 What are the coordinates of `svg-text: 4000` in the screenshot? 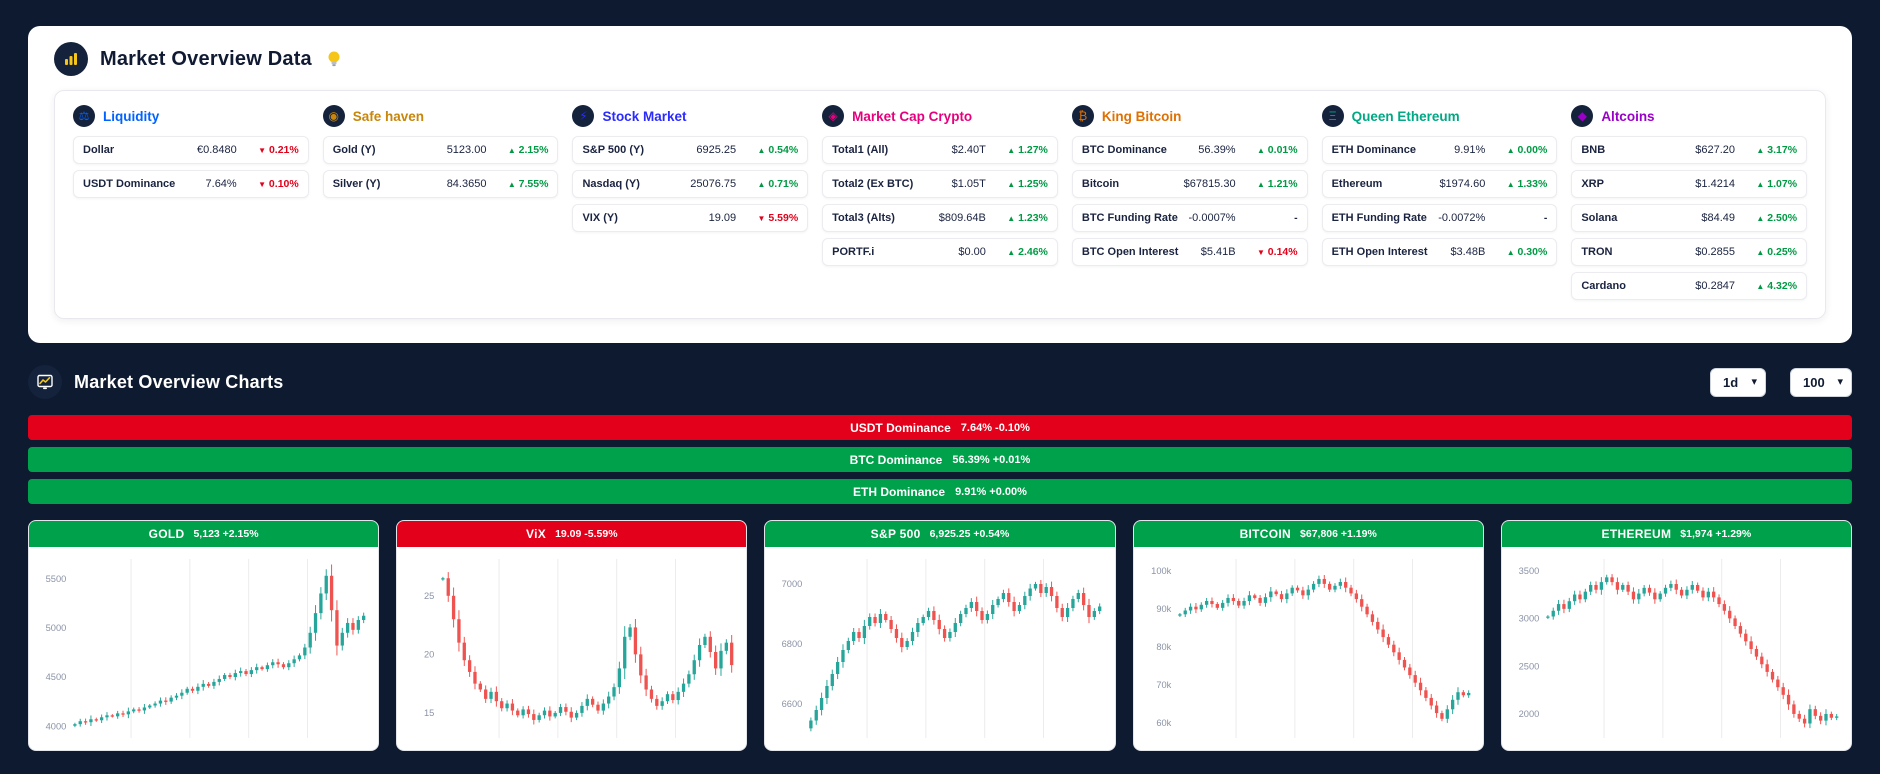 It's located at (56, 725).